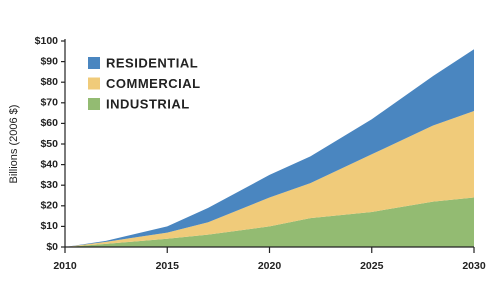 This screenshot has width=500, height=300. What do you see at coordinates (49, 206) in the screenshot?
I see `y-tick-label: $20` at bounding box center [49, 206].